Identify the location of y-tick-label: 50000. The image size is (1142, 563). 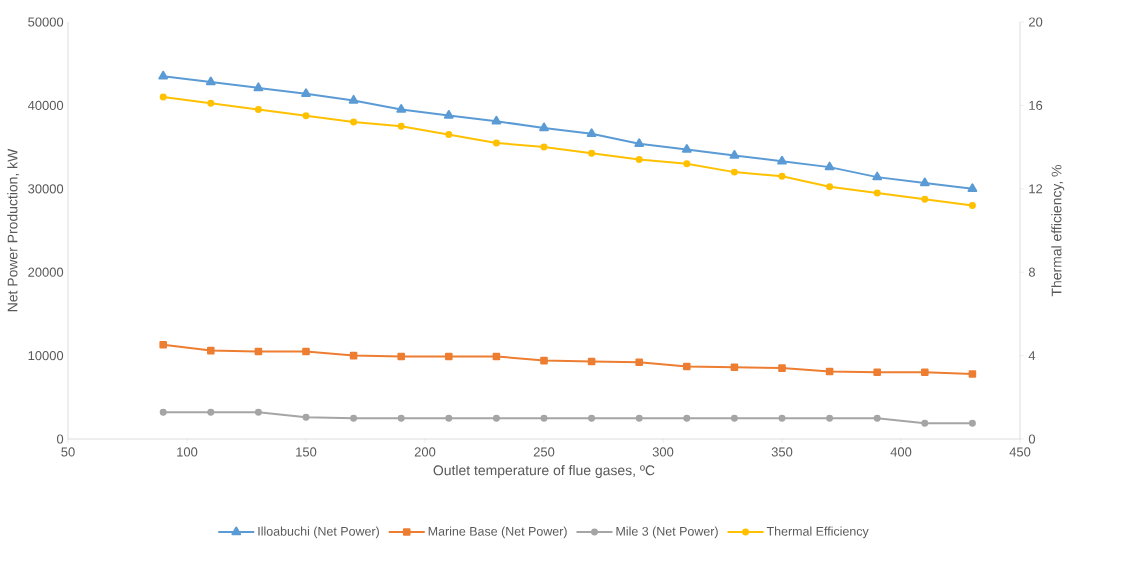
(46, 22).